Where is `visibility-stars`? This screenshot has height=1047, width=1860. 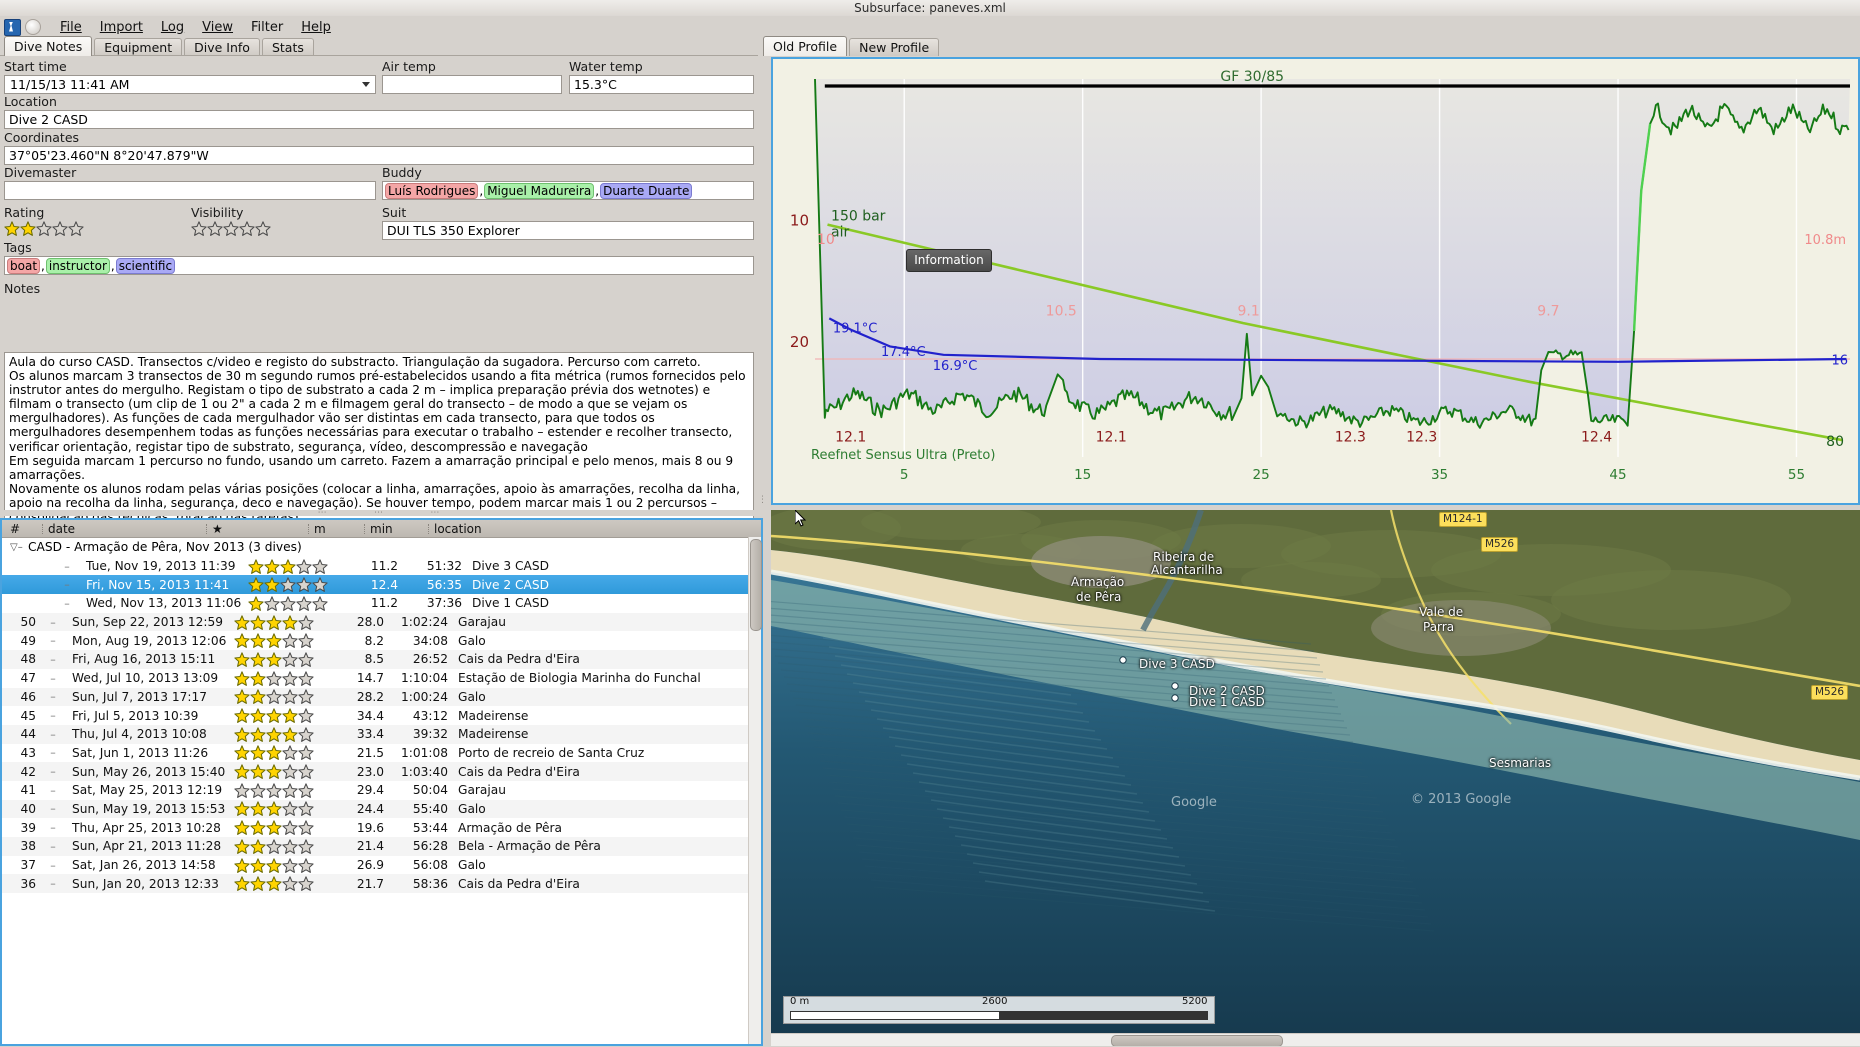 visibility-stars is located at coordinates (231, 228).